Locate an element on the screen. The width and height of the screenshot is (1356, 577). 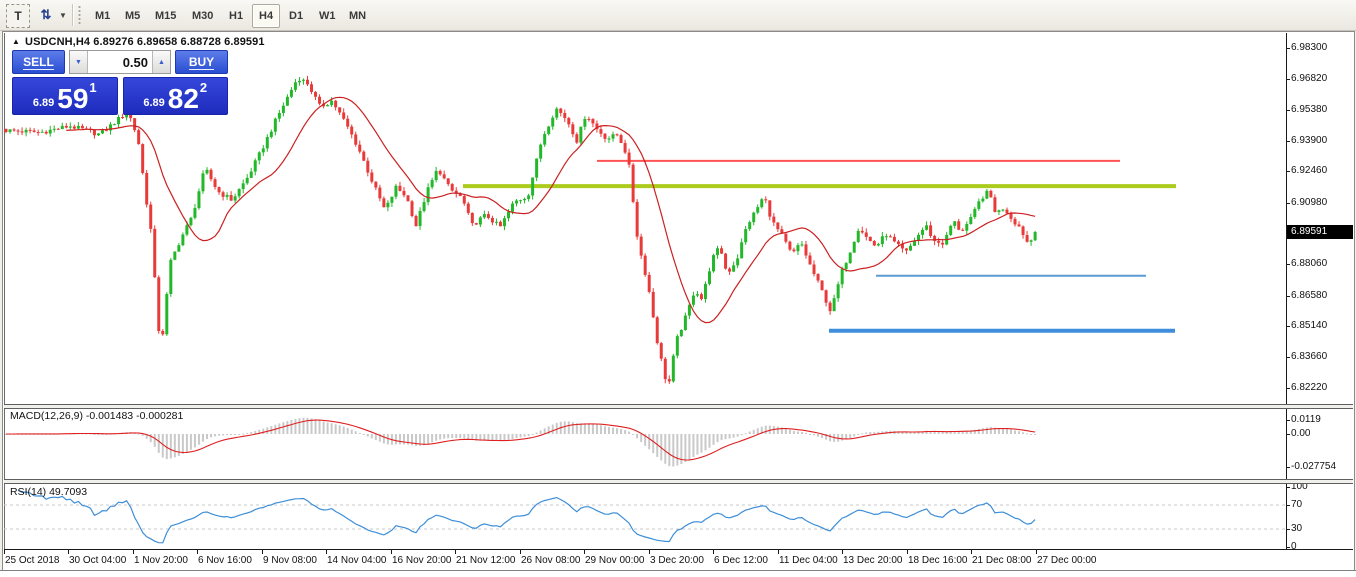
sell-button: SELL is located at coordinates (38, 62).